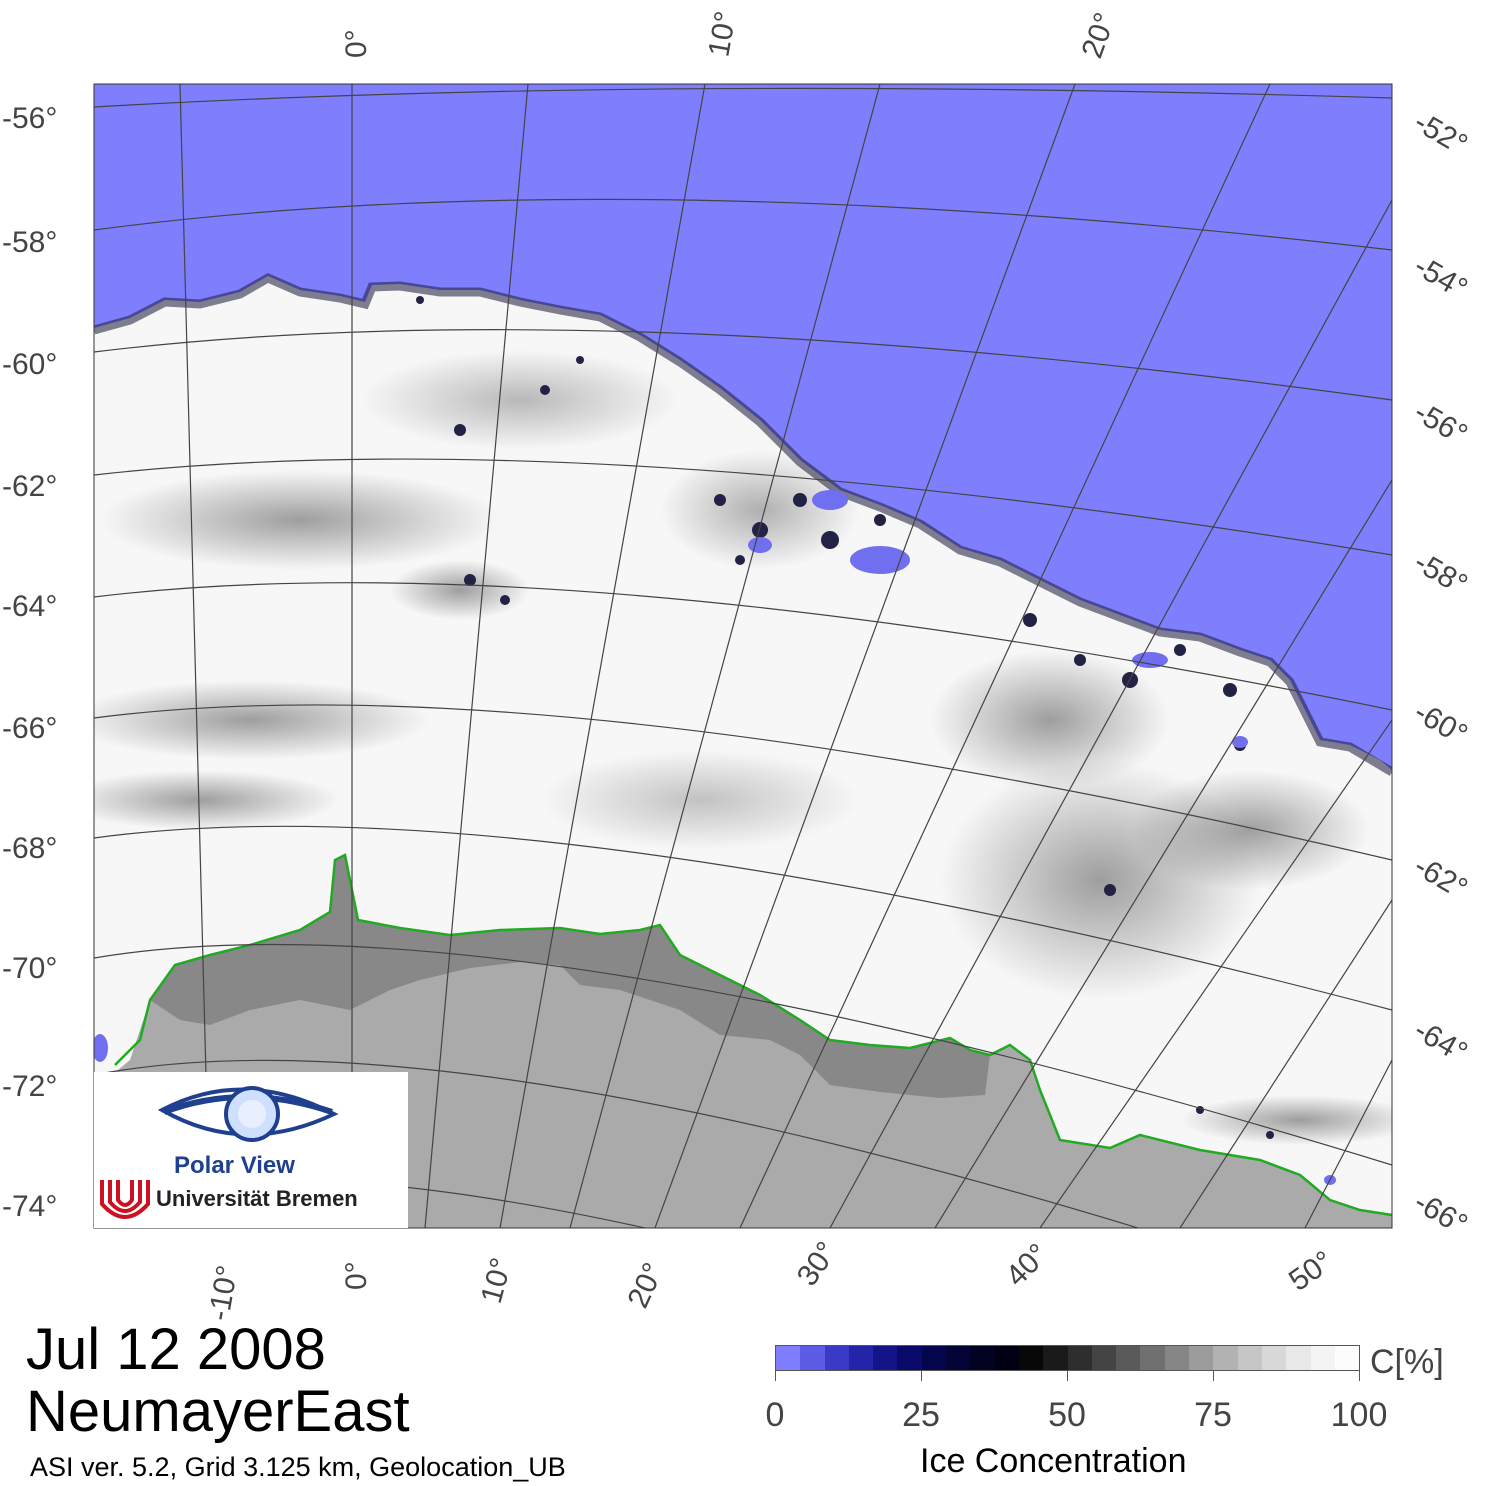 This screenshot has height=1486, width=1486. What do you see at coordinates (1359, 1415) in the screenshot?
I see `colorbar-label: 100` at bounding box center [1359, 1415].